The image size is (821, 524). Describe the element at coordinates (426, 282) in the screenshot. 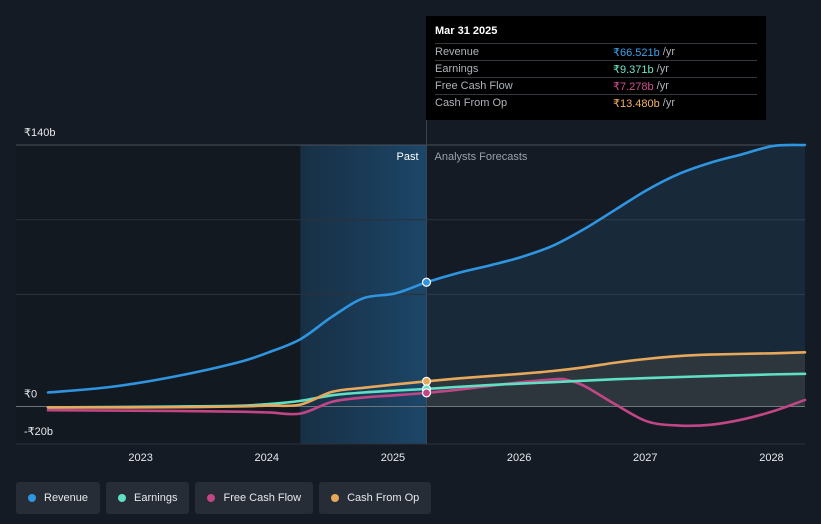

I see `revenue-highlight-point` at that location.